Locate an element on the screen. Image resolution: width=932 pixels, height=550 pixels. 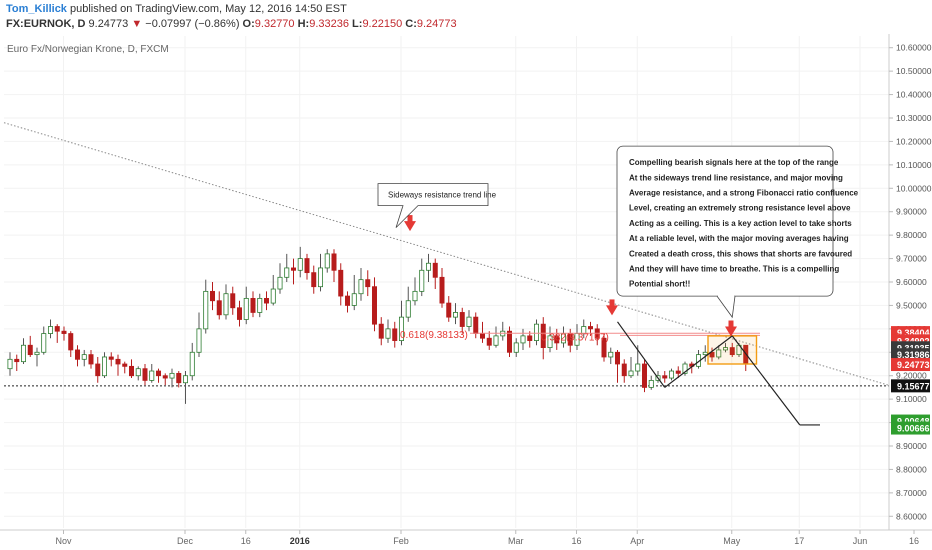
price-tag-label: 9.38404 is located at coordinates (913, 333).